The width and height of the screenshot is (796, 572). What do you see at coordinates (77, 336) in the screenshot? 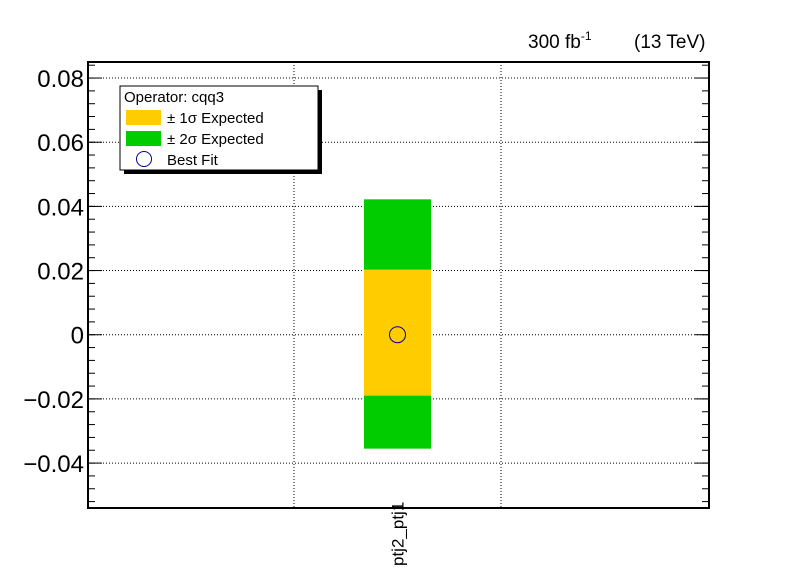
I see `y-tick-label: 0` at bounding box center [77, 336].